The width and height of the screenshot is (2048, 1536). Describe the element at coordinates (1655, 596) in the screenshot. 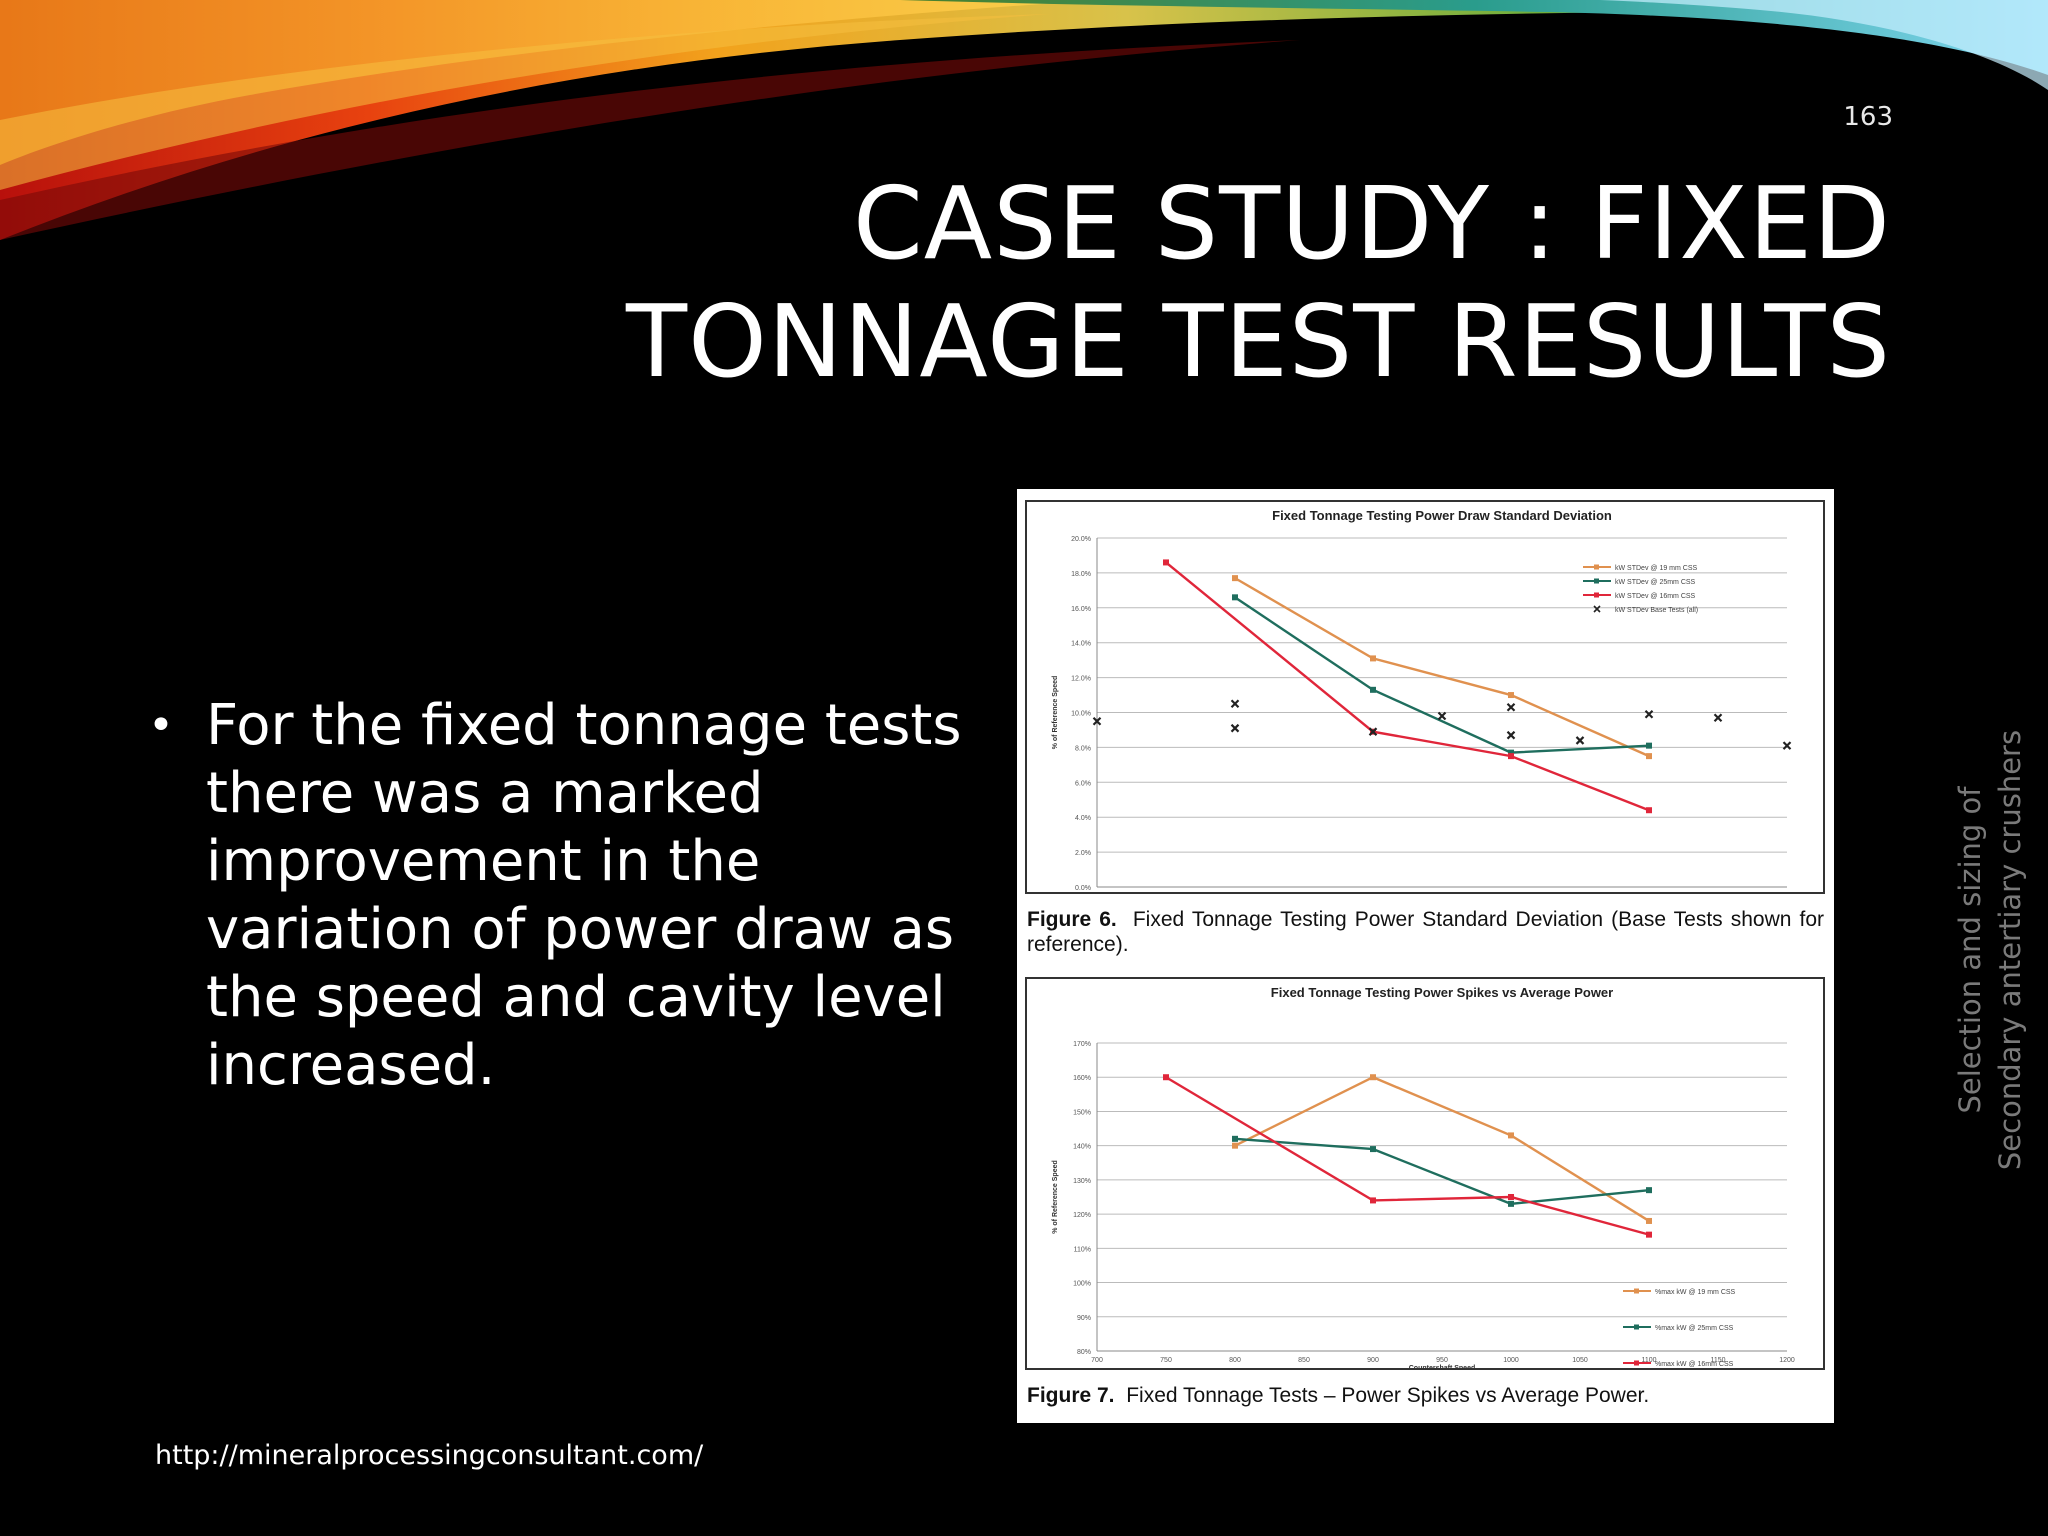

I see `legend-label: kW STDev @ 16mm CSS` at that location.